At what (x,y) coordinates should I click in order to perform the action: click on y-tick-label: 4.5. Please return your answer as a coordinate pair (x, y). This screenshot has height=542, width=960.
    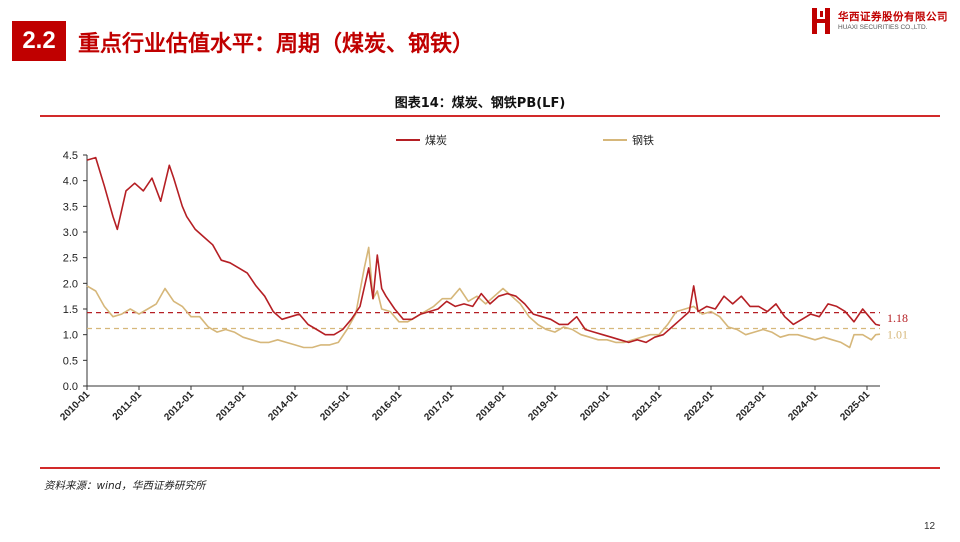
    Looking at the image, I should click on (70, 156).